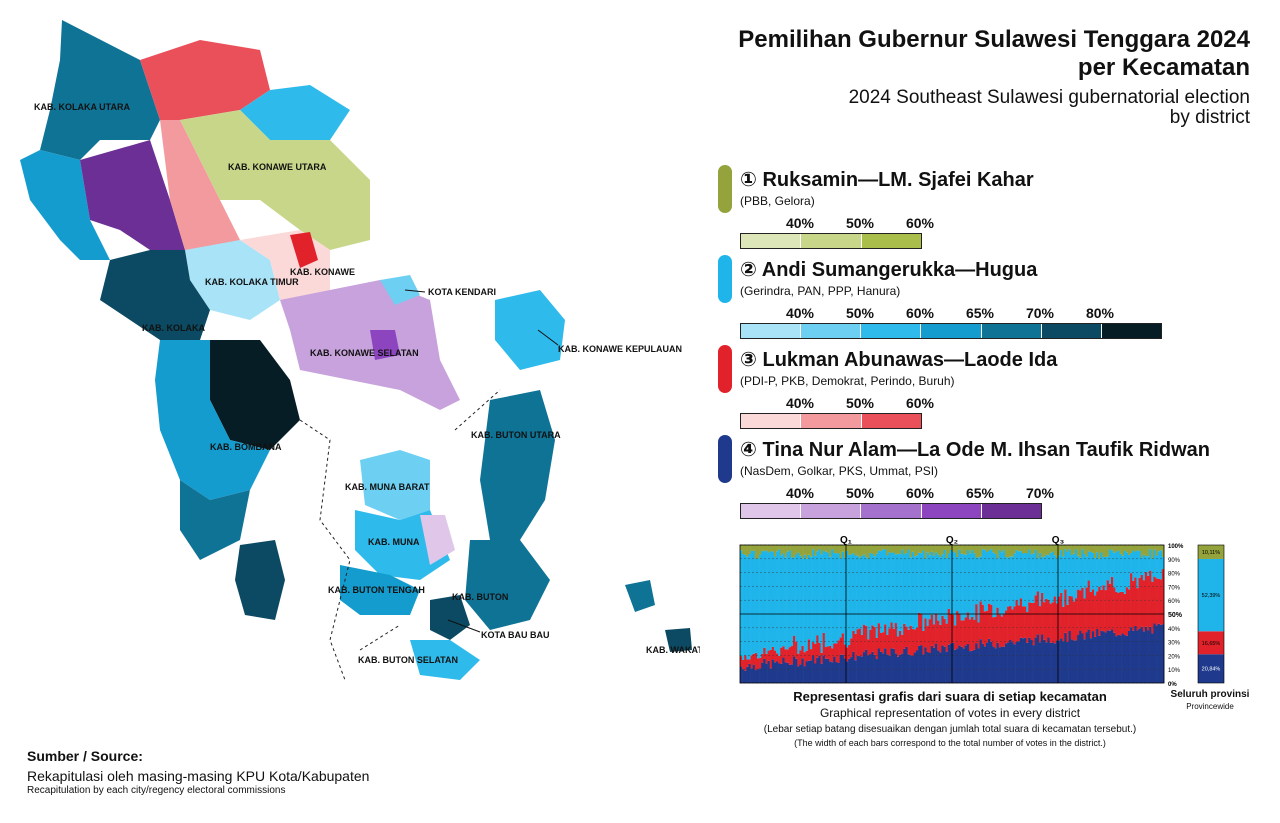 The image size is (1280, 823). I want to click on scale-tick-label: 80%, so click(1100, 313).